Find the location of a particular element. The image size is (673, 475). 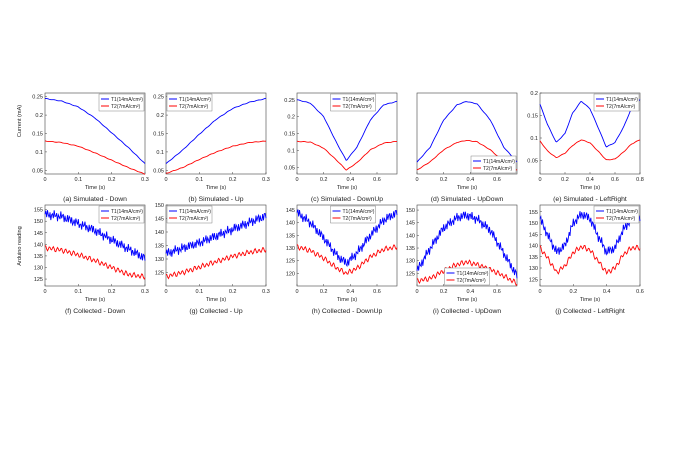

panel-caption: (j) Collected - LeftRight is located at coordinates (590, 311).